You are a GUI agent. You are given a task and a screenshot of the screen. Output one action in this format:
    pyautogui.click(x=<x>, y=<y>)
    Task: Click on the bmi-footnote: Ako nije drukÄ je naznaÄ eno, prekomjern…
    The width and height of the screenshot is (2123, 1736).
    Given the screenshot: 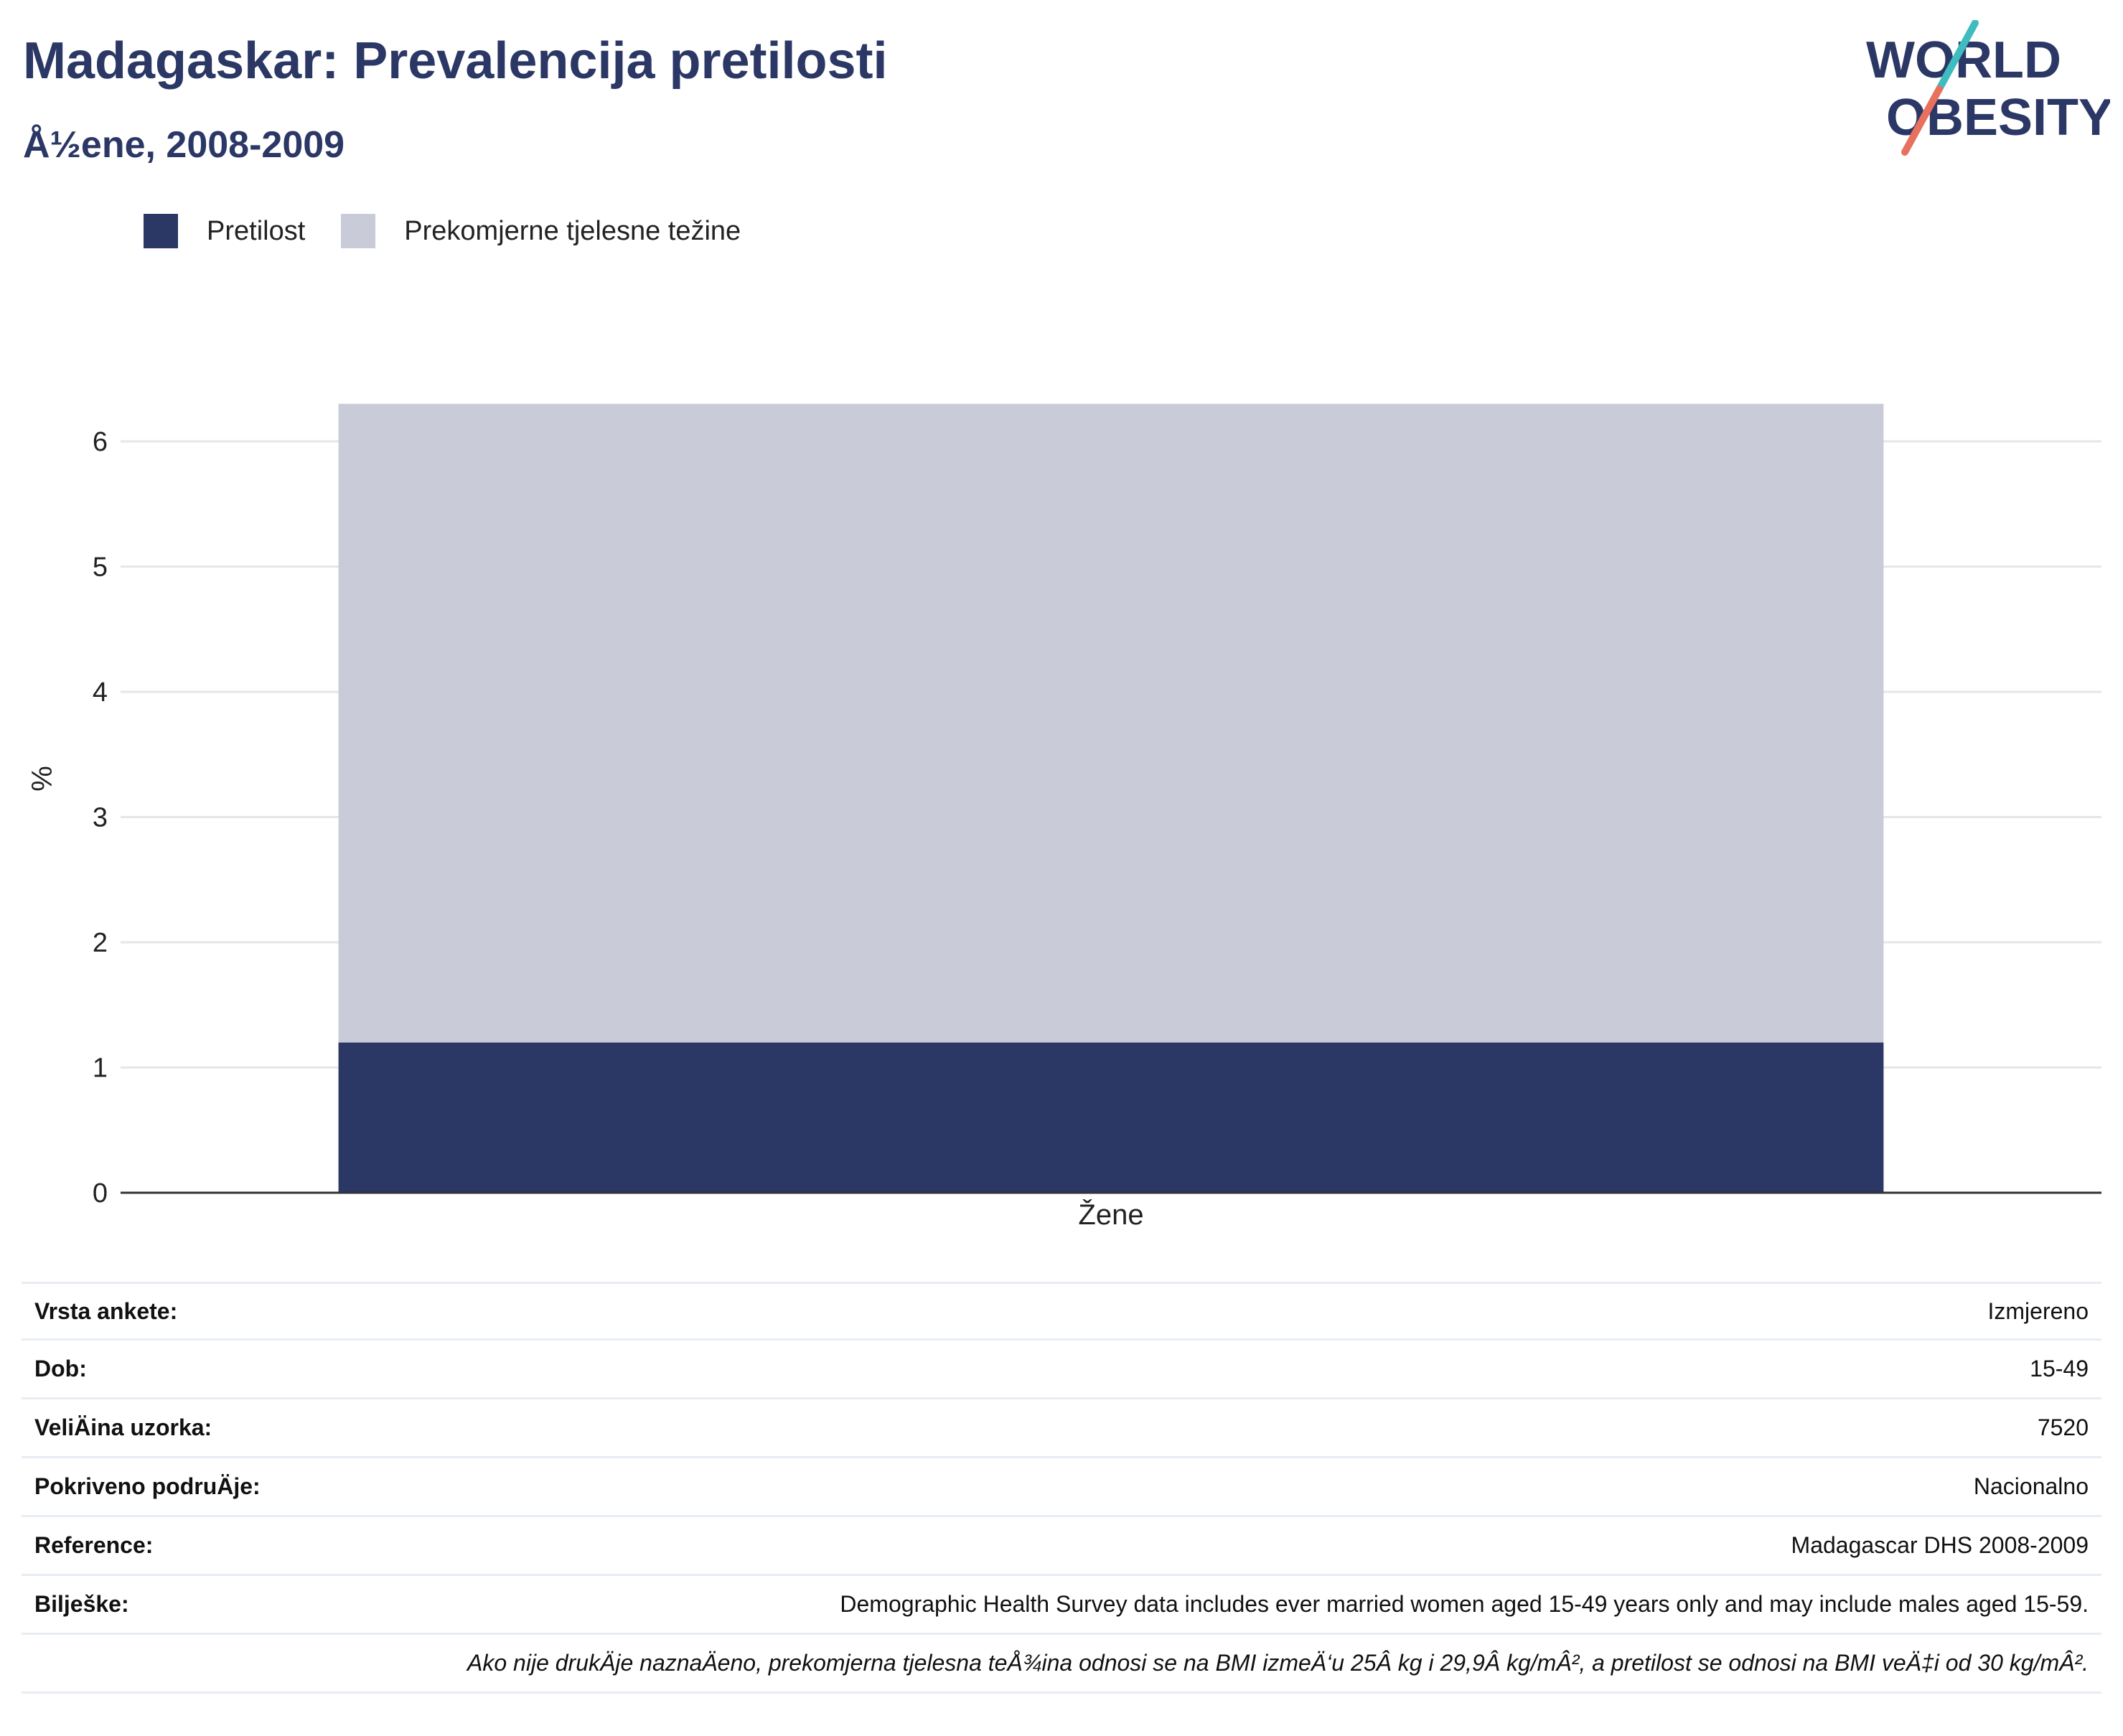 What is the action you would take?
    pyautogui.click(x=1278, y=1663)
    